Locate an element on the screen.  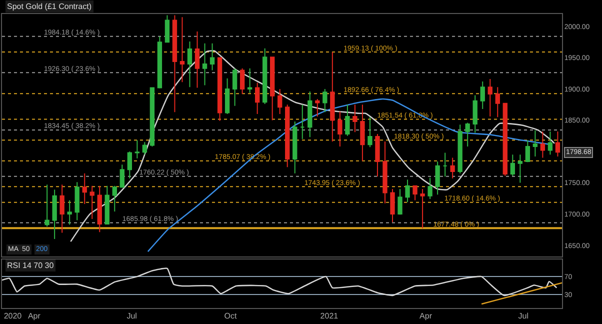
line-series is located at coordinates (280, 282).